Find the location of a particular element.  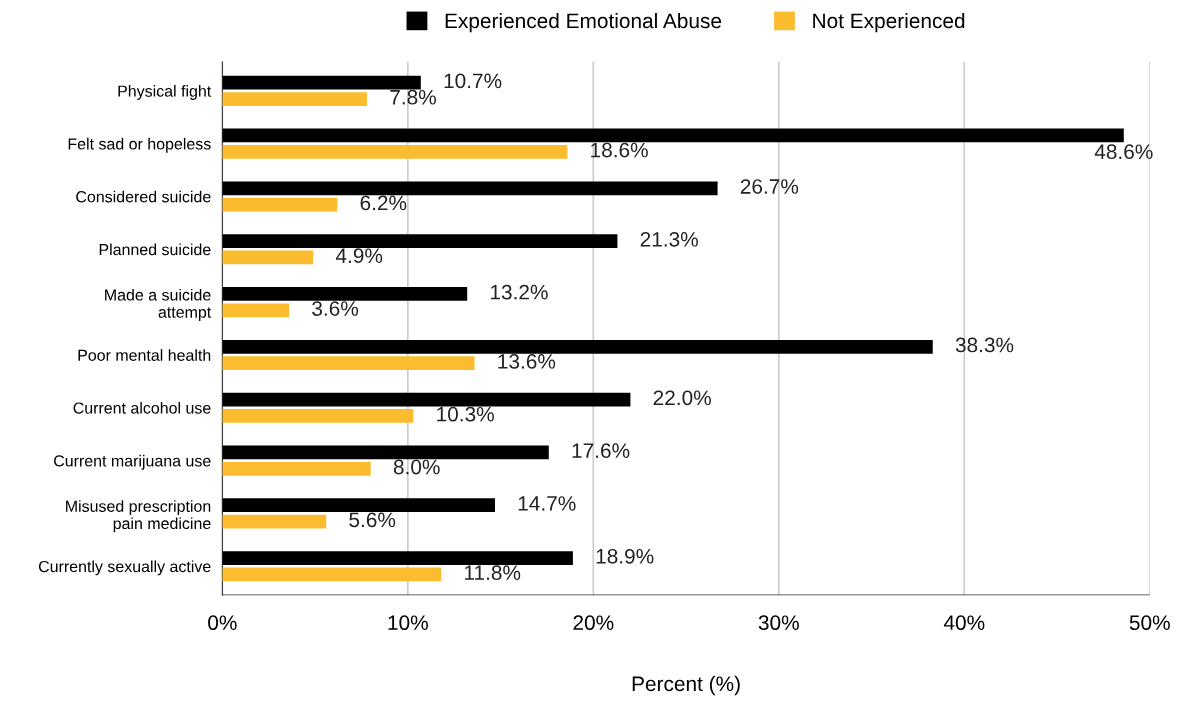

x-axis-title: Percent (%) is located at coordinates (686, 685).